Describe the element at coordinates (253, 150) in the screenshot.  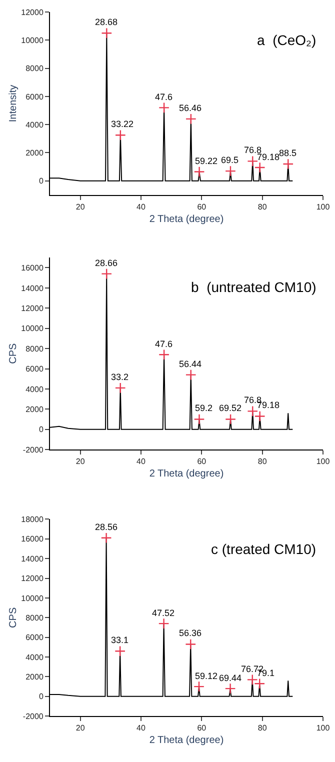
I see `annotation: 76.8` at that location.